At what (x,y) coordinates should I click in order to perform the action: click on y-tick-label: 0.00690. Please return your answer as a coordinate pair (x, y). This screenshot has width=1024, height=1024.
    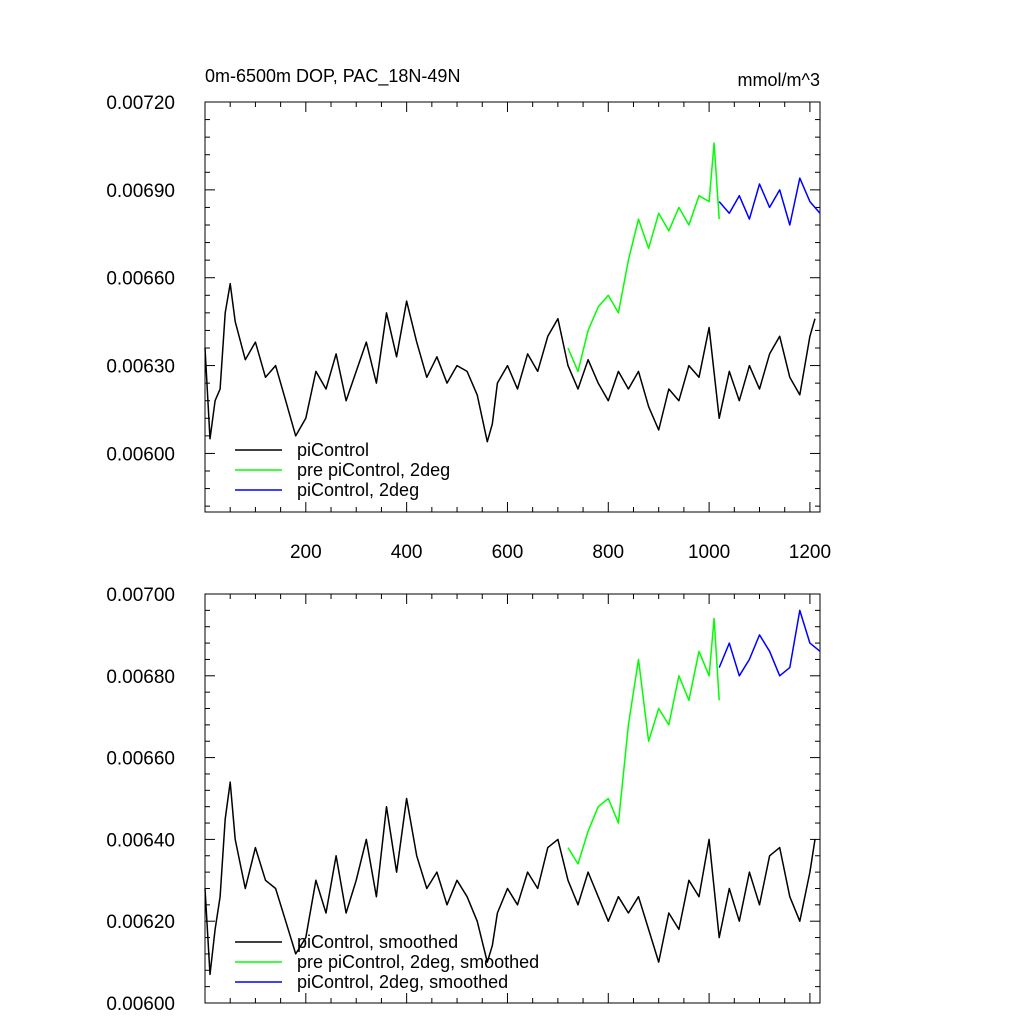
    Looking at the image, I should click on (140, 191).